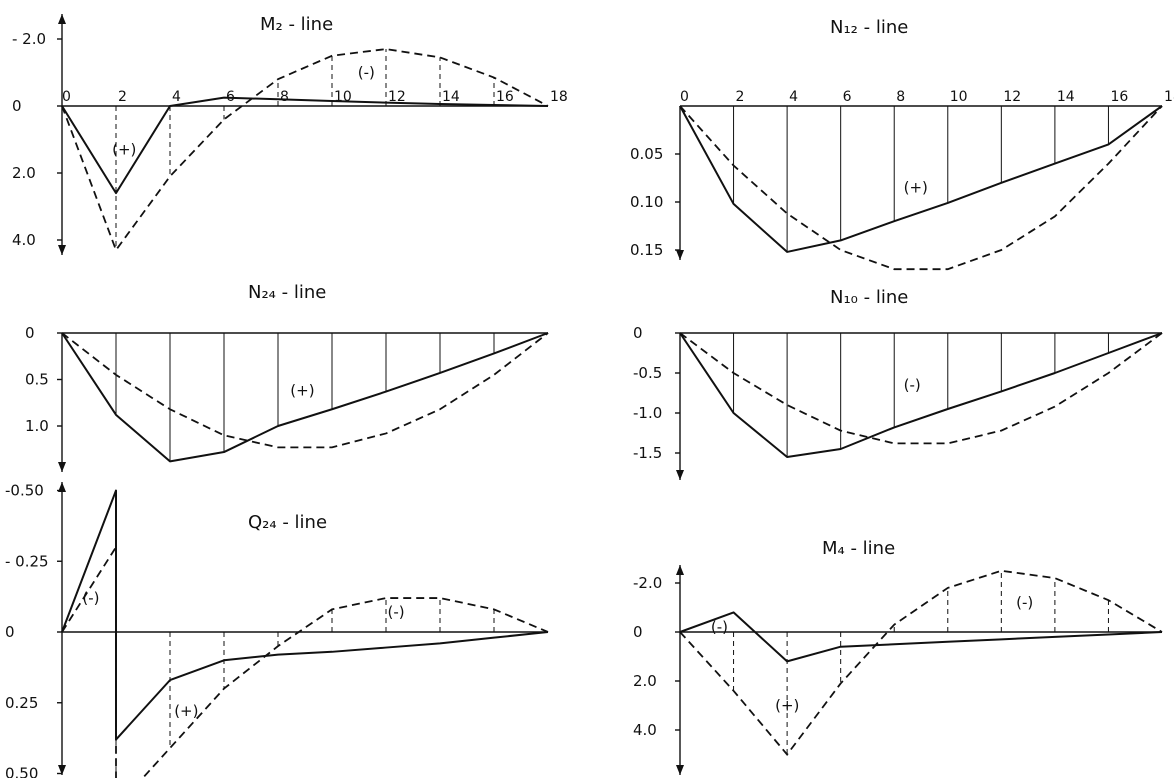 This screenshot has height=778, width=1174. I want to click on q24-title: Q₂₄ - line, so click(287, 522).